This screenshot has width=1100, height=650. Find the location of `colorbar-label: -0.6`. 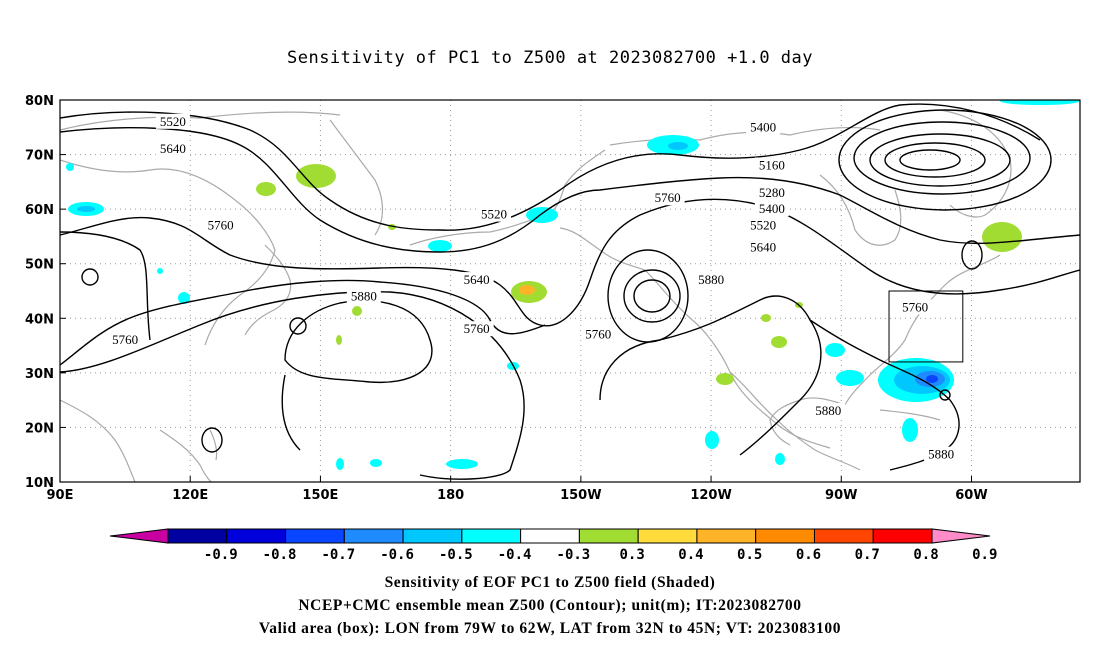

colorbar-label: -0.6 is located at coordinates (397, 555).